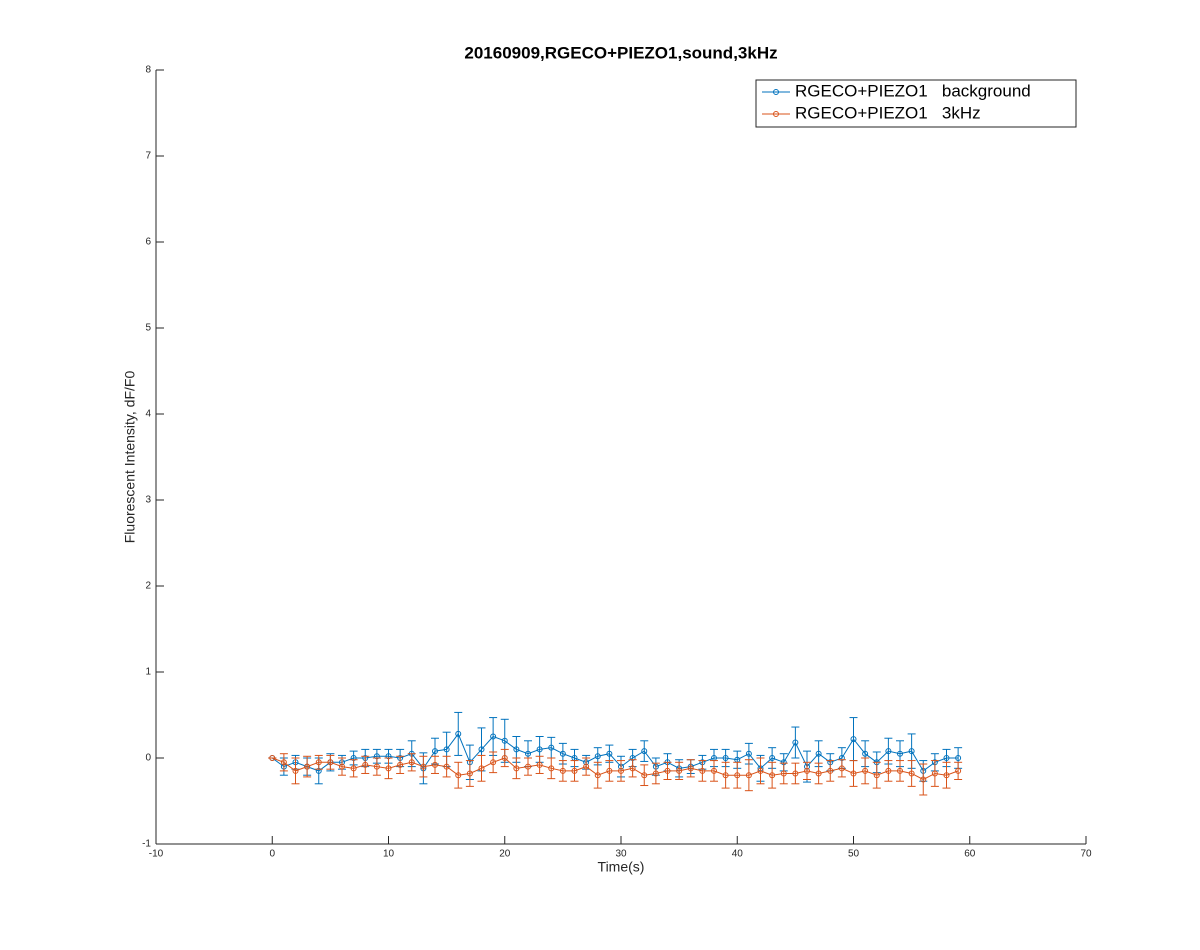 This screenshot has width=1200, height=950. Describe the element at coordinates (130, 457) in the screenshot. I see `y-axis-label: Fluorescent Intensity, dF/F0` at that location.